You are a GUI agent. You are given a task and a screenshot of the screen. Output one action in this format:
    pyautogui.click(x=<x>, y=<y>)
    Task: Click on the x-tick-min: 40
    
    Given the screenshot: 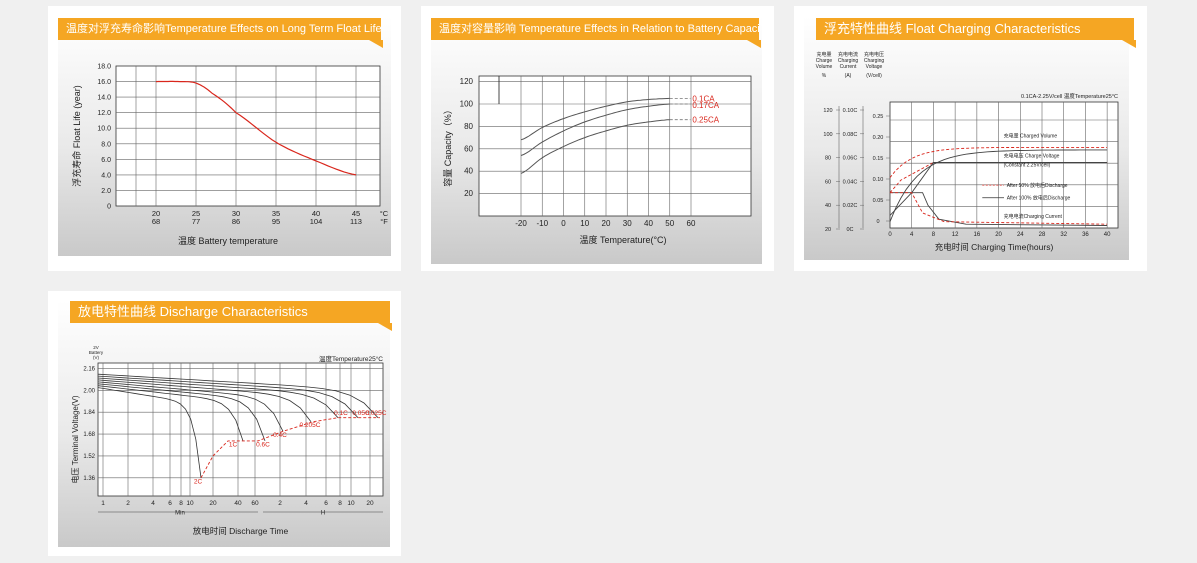 What is the action you would take?
    pyautogui.click(x=238, y=503)
    